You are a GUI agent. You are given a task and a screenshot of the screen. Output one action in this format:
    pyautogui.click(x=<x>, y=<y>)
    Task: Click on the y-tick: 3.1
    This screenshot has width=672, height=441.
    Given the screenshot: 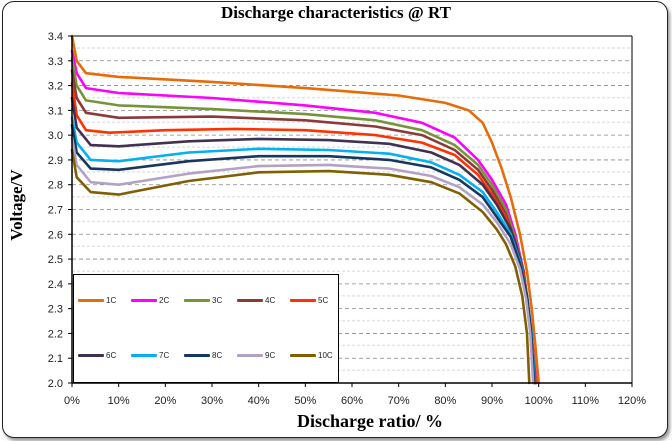 What is the action you would take?
    pyautogui.click(x=60, y=111)
    